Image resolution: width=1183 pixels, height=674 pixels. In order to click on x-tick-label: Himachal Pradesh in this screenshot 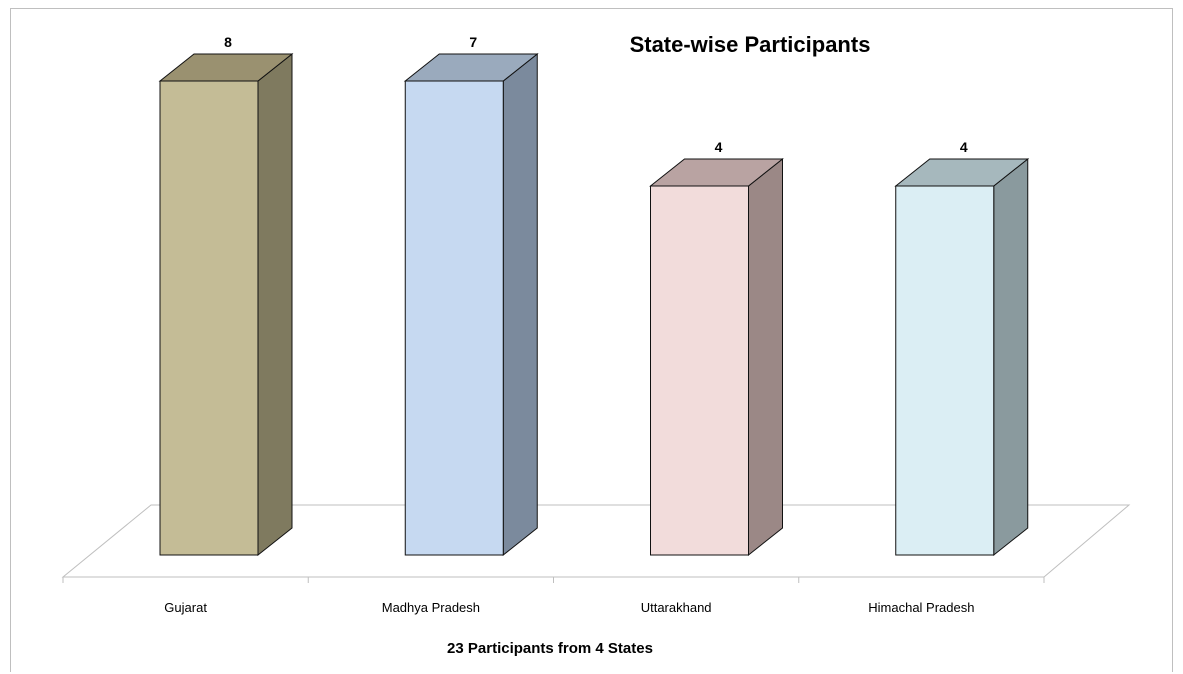, I will do `click(921, 607)`.